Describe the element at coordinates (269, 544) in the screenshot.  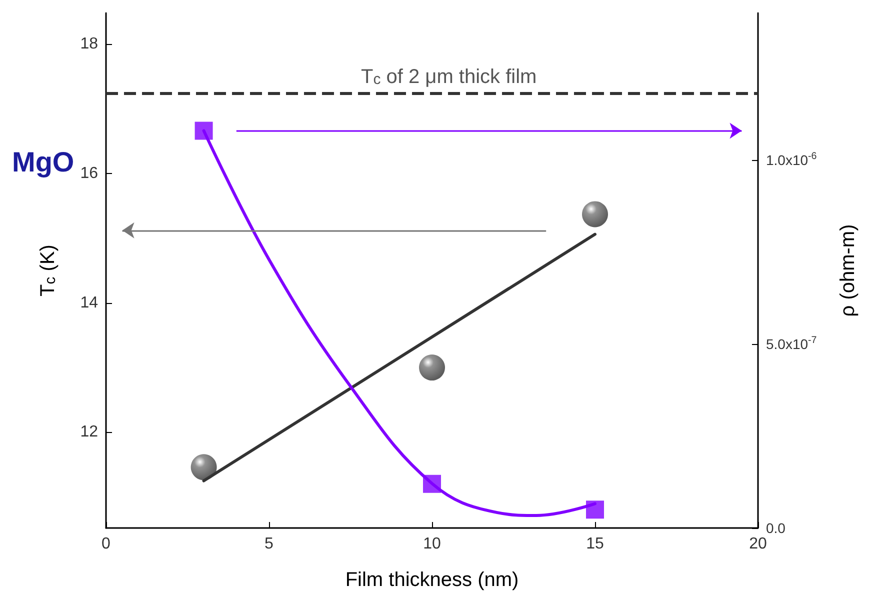
I see `x-tick-label: 5` at that location.